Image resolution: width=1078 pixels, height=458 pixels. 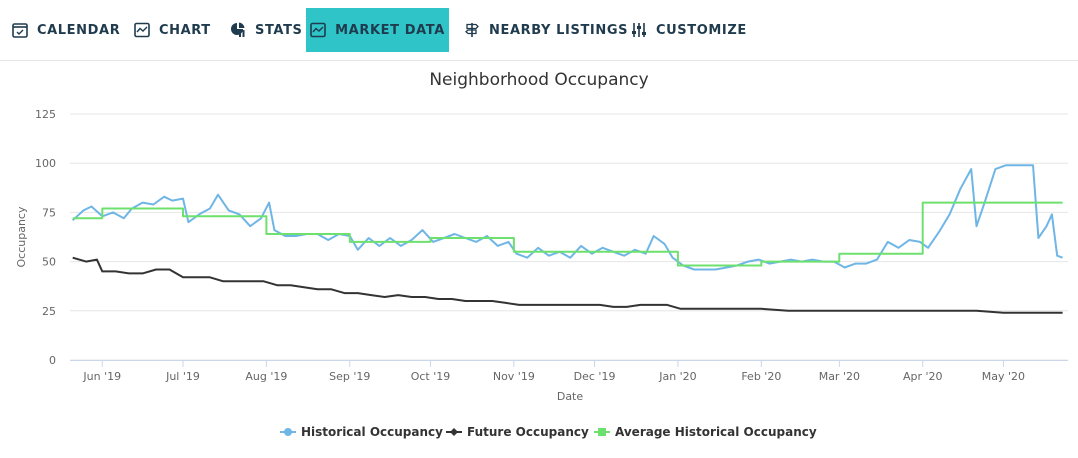 What do you see at coordinates (602, 432) in the screenshot?
I see `legend-square-icon` at bounding box center [602, 432].